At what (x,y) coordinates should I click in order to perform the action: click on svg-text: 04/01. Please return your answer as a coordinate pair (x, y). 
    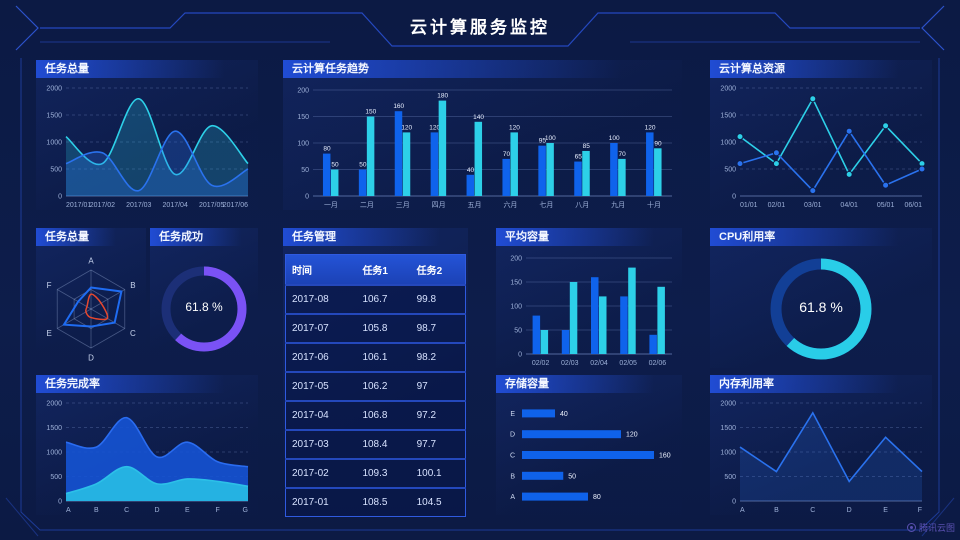
    Looking at the image, I should click on (849, 205).